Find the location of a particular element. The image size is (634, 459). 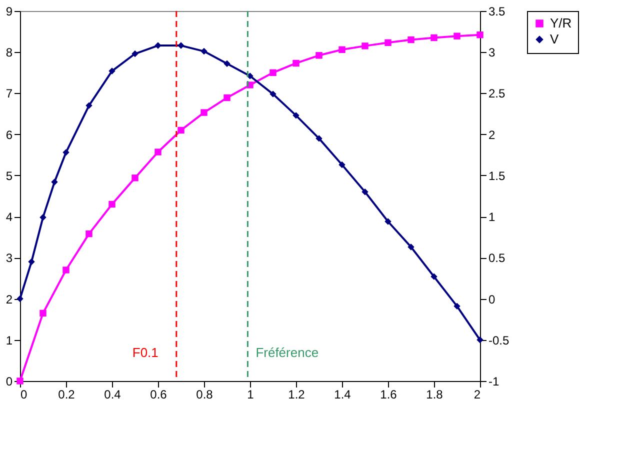

y-tick-label: 7 is located at coordinates (9, 93).